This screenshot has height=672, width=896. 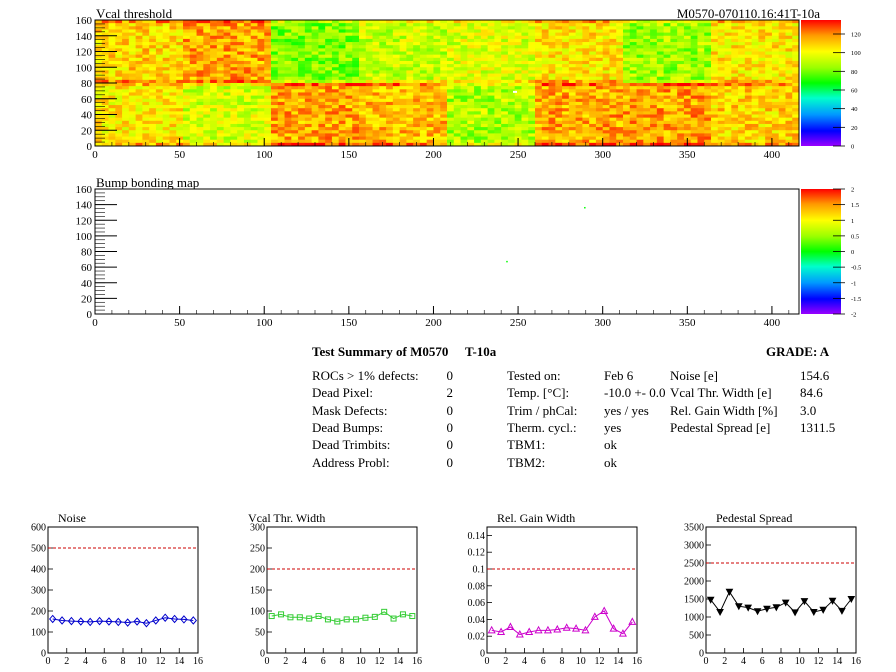 I want to click on summary-value: 1311.5, so click(x=818, y=427).